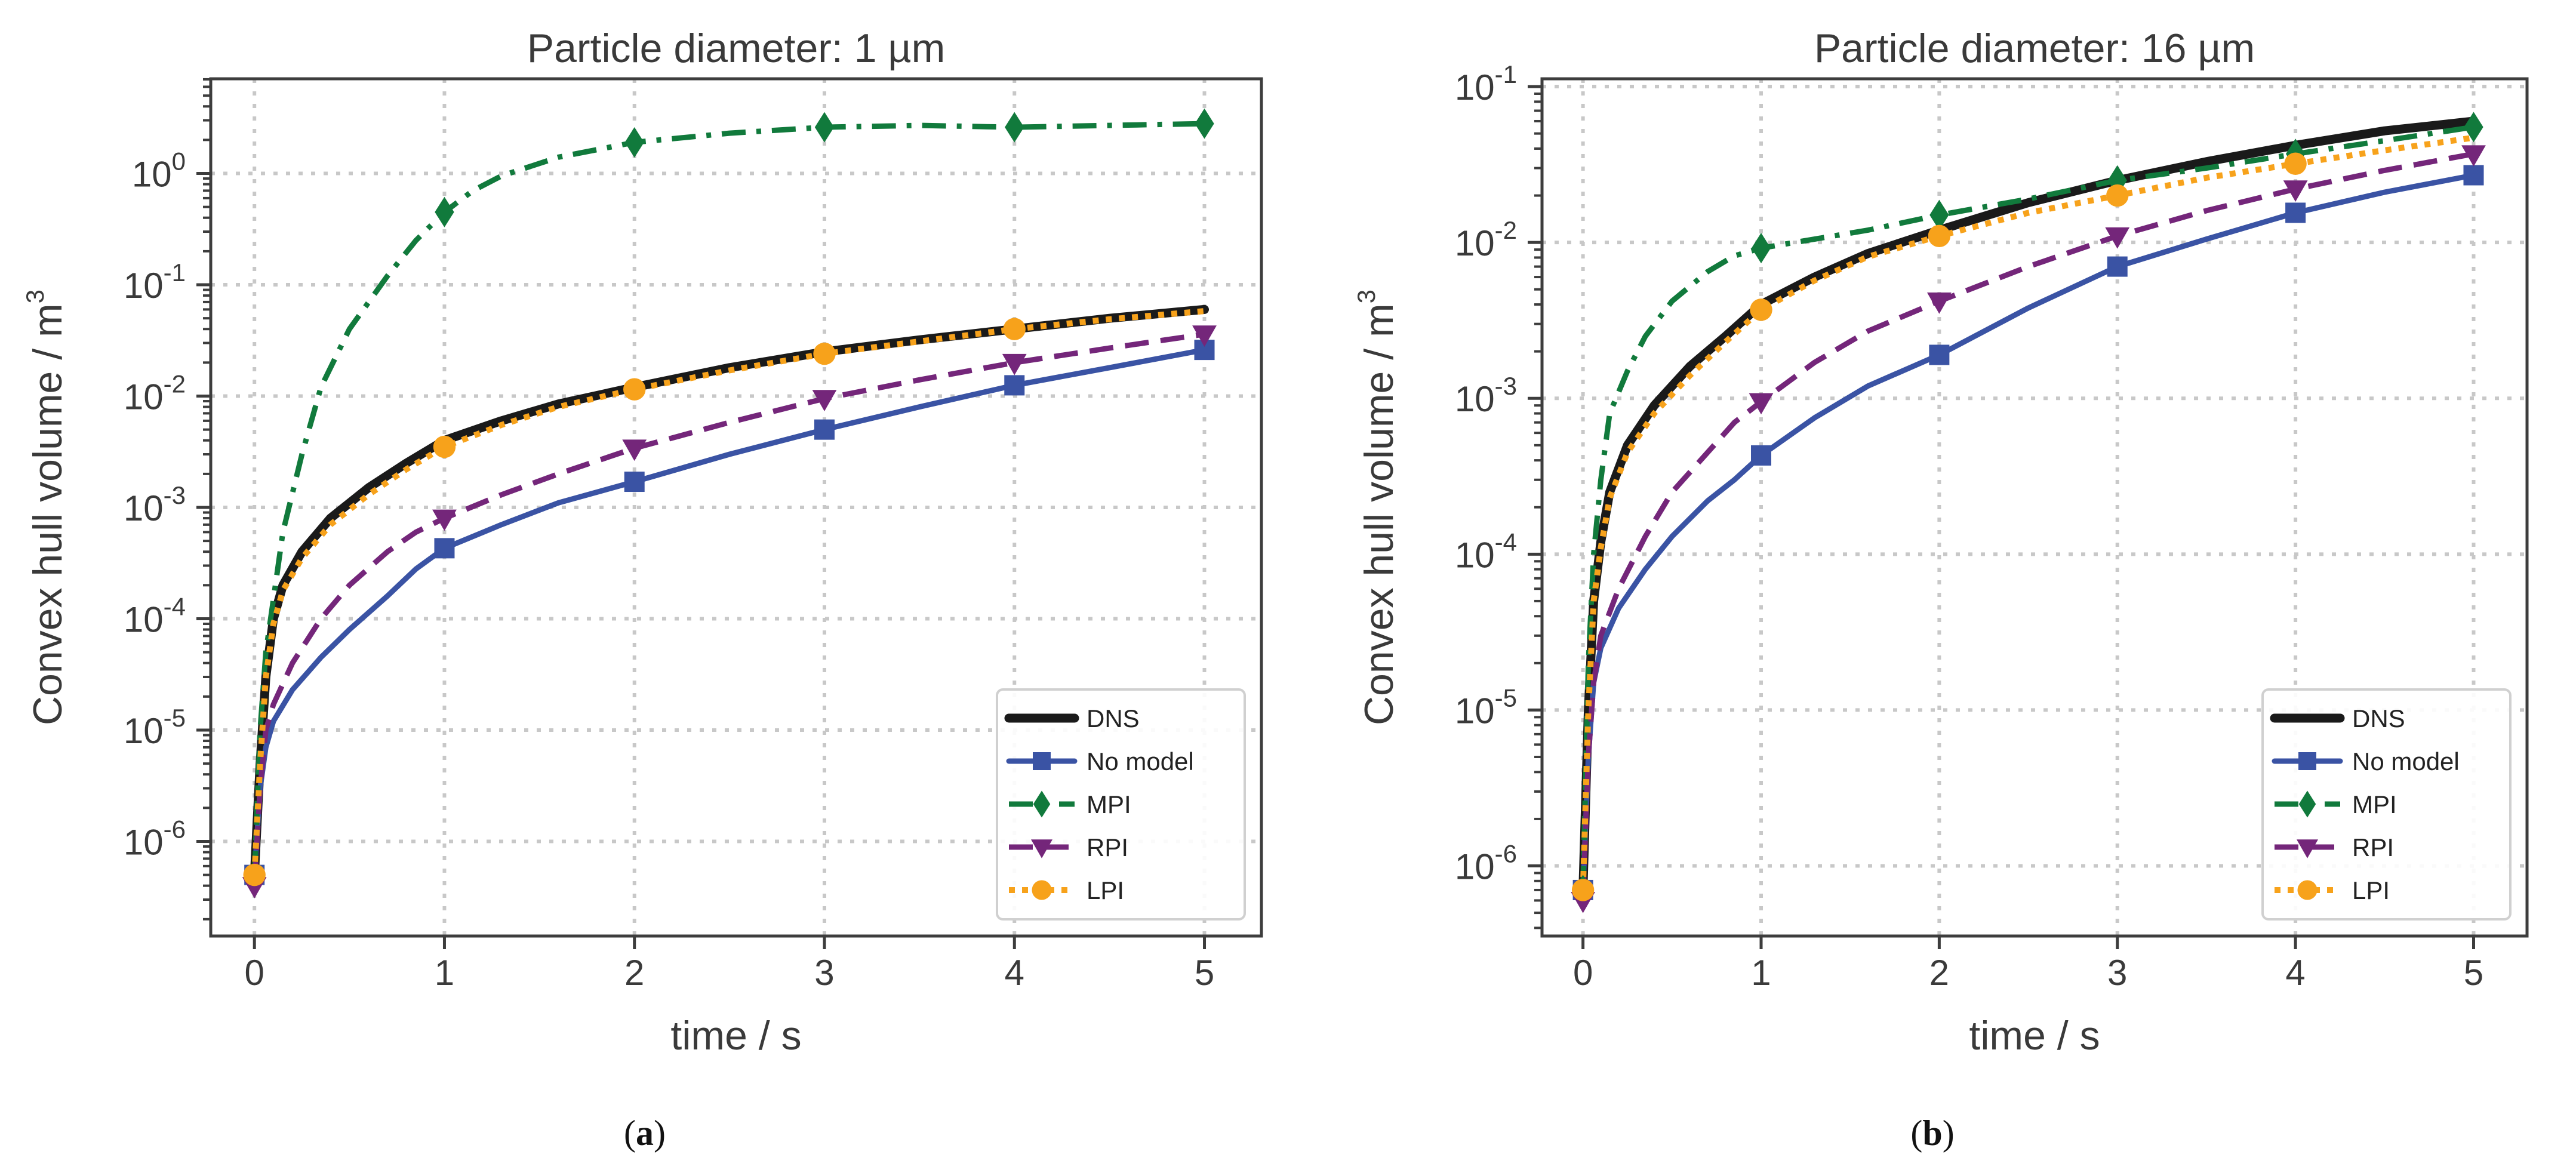  Describe the element at coordinates (645, 1133) in the screenshot. I see `panel-caption: (a)` at that location.